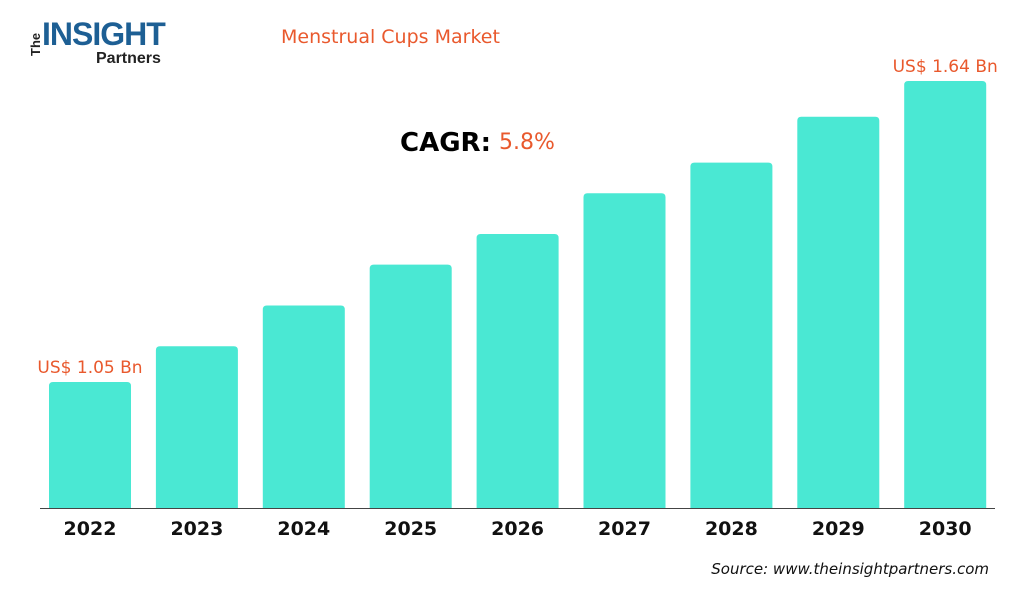 This screenshot has height=591, width=1027. I want to click on data-label: US$ 1.64 Bn, so click(945, 67).